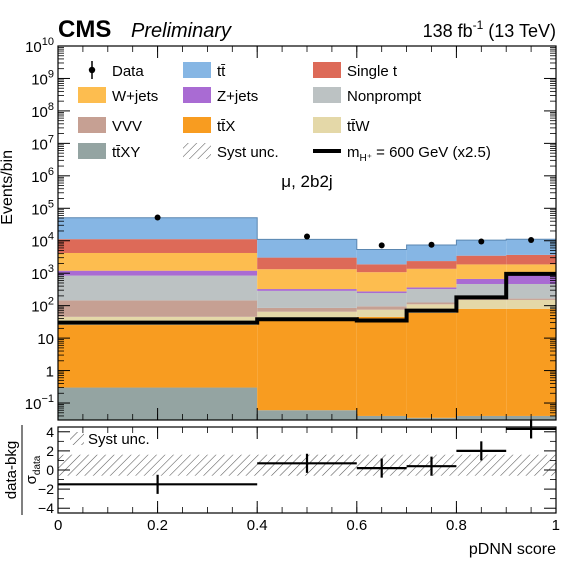  What do you see at coordinates (157, 525) in the screenshot?
I see `x-tick-label-1: 0.2` at bounding box center [157, 525].